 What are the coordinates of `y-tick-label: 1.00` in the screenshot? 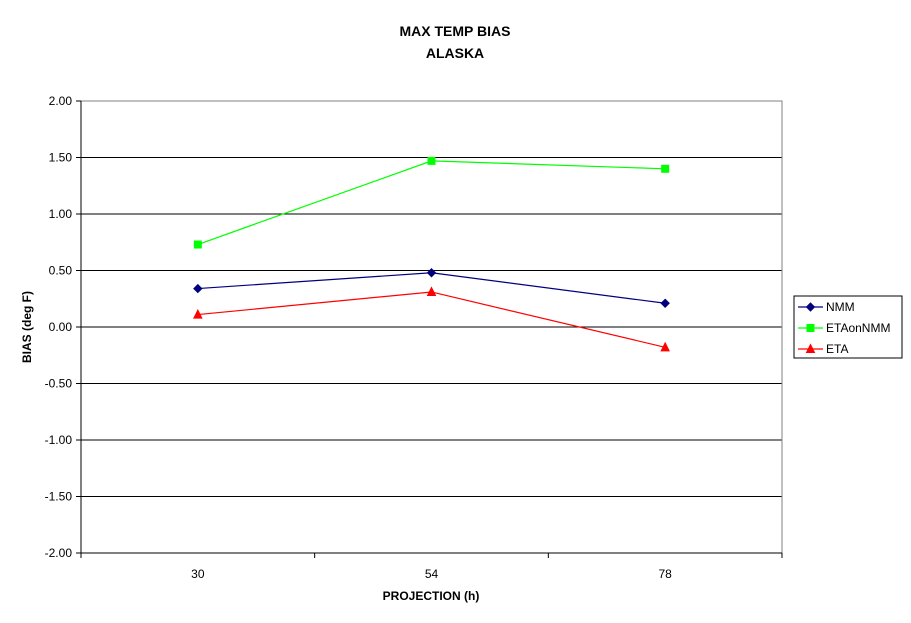 It's located at (61, 214).